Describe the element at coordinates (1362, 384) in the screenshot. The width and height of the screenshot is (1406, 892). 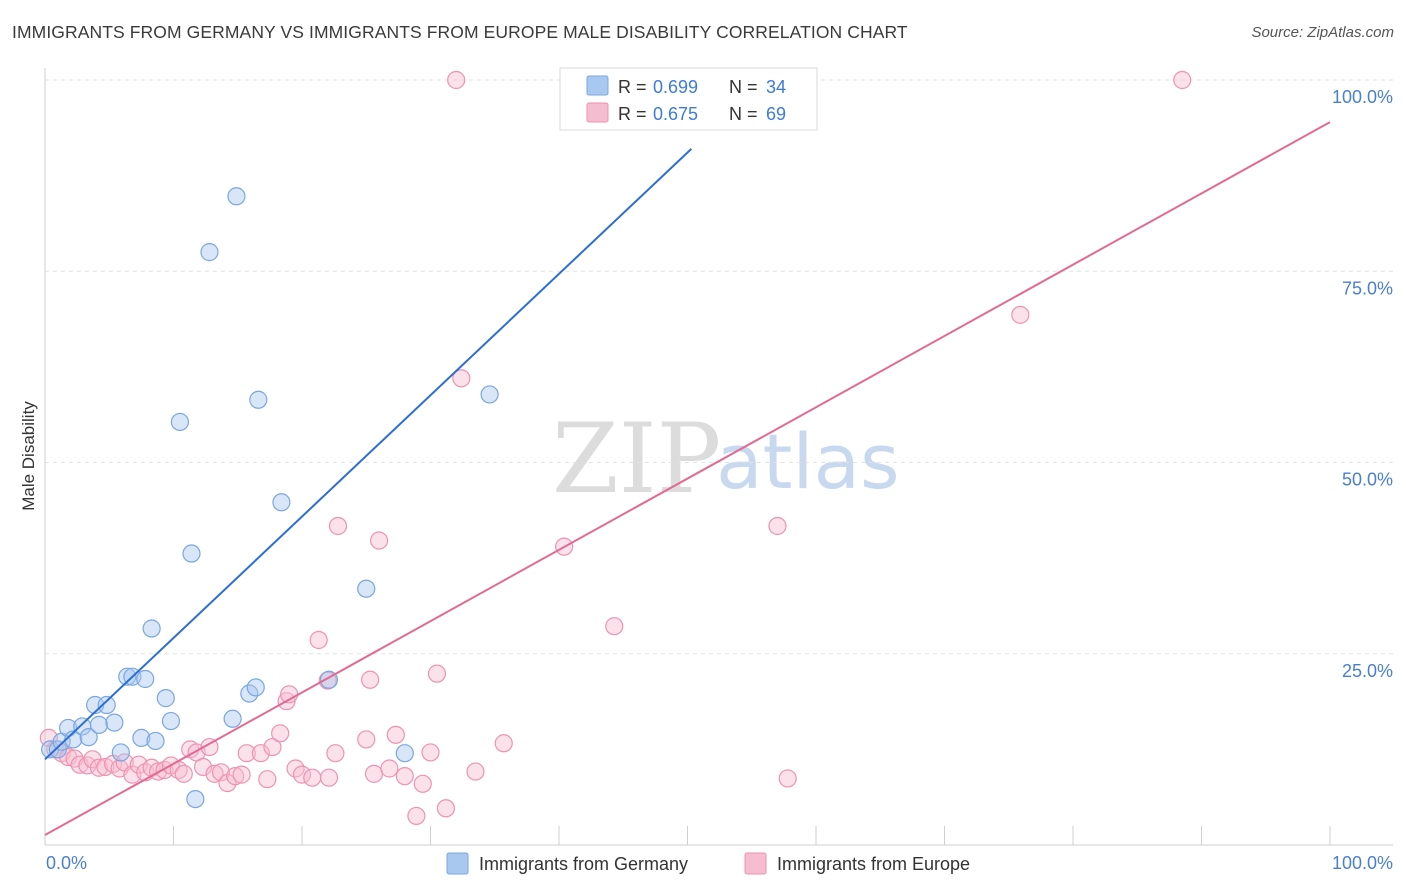
I see `y-tick-labels: 25.0% 50.0% 75.0% 100.0%` at that location.